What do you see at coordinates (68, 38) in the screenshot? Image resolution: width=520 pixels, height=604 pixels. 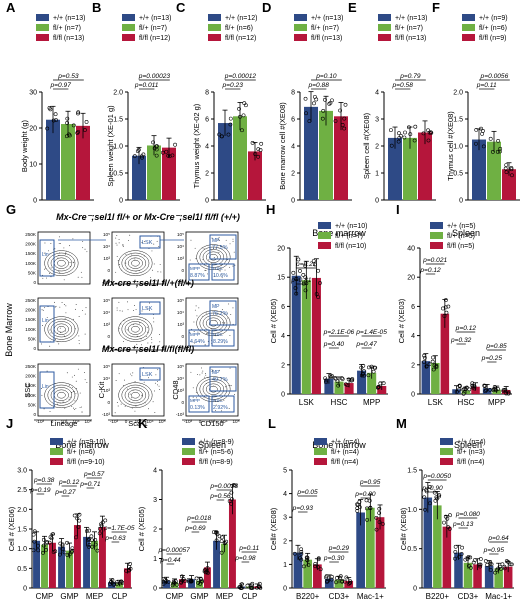 I see `legend-label: fl/fl (n=13)` at bounding box center [68, 38].